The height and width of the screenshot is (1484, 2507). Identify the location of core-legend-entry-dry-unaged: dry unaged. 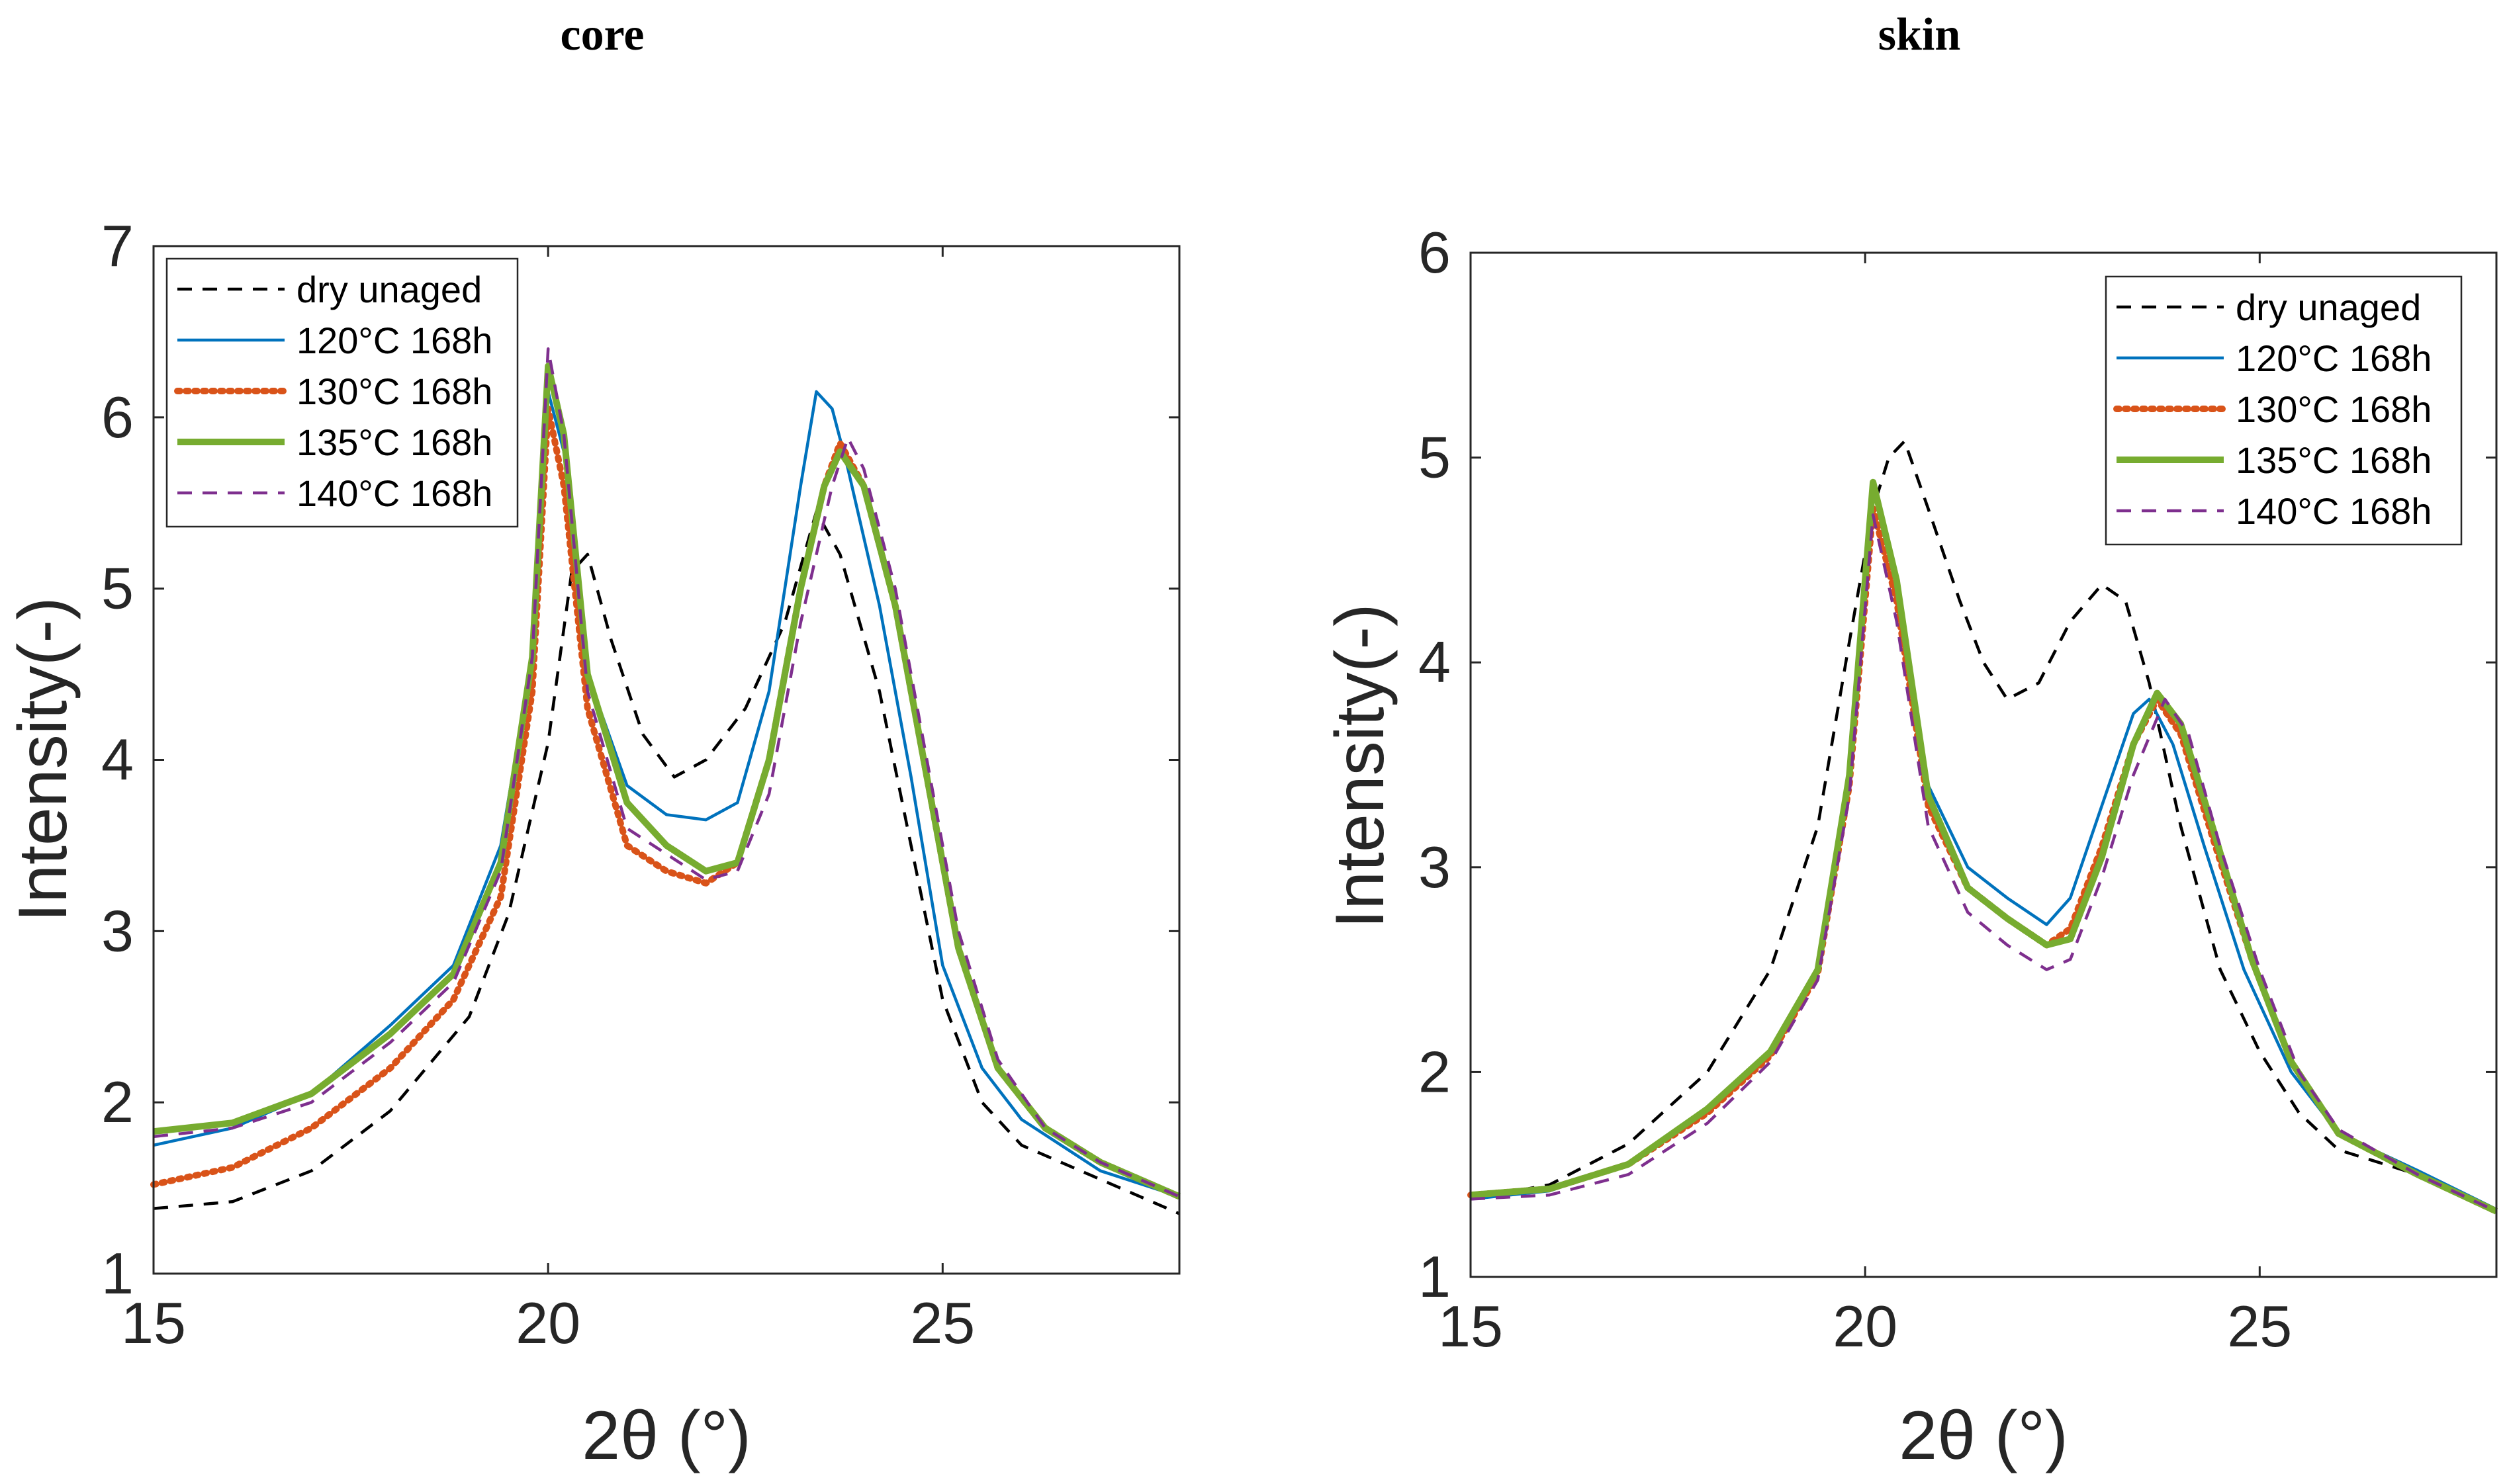
(330, 289).